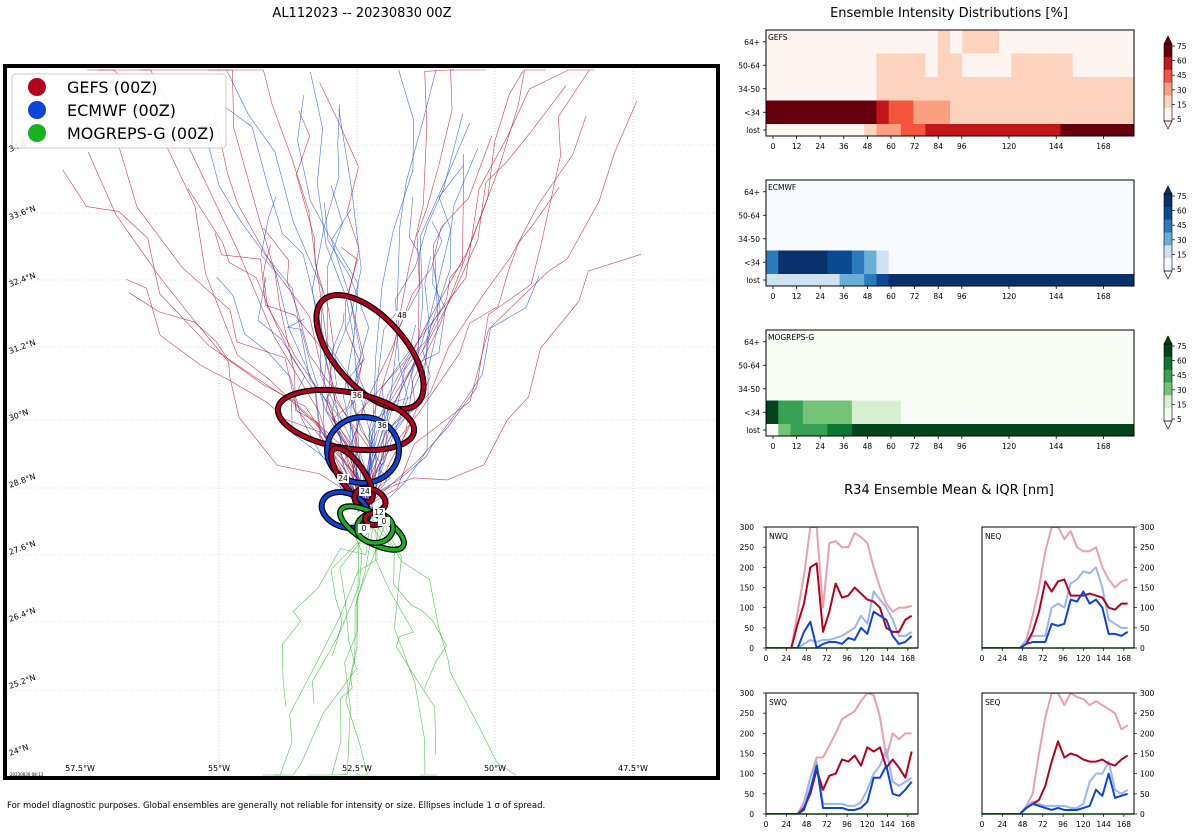 This screenshot has height=840, width=1200. Describe the element at coordinates (887, 658) in the screenshot. I see `r34-x-label: 144` at that location.